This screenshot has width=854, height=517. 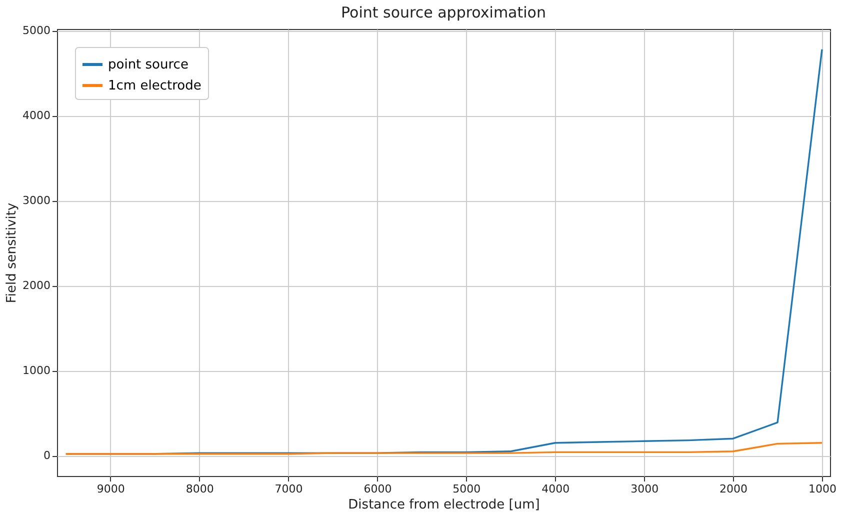 I want to click on x-tick-label: 3000, so click(x=644, y=489).